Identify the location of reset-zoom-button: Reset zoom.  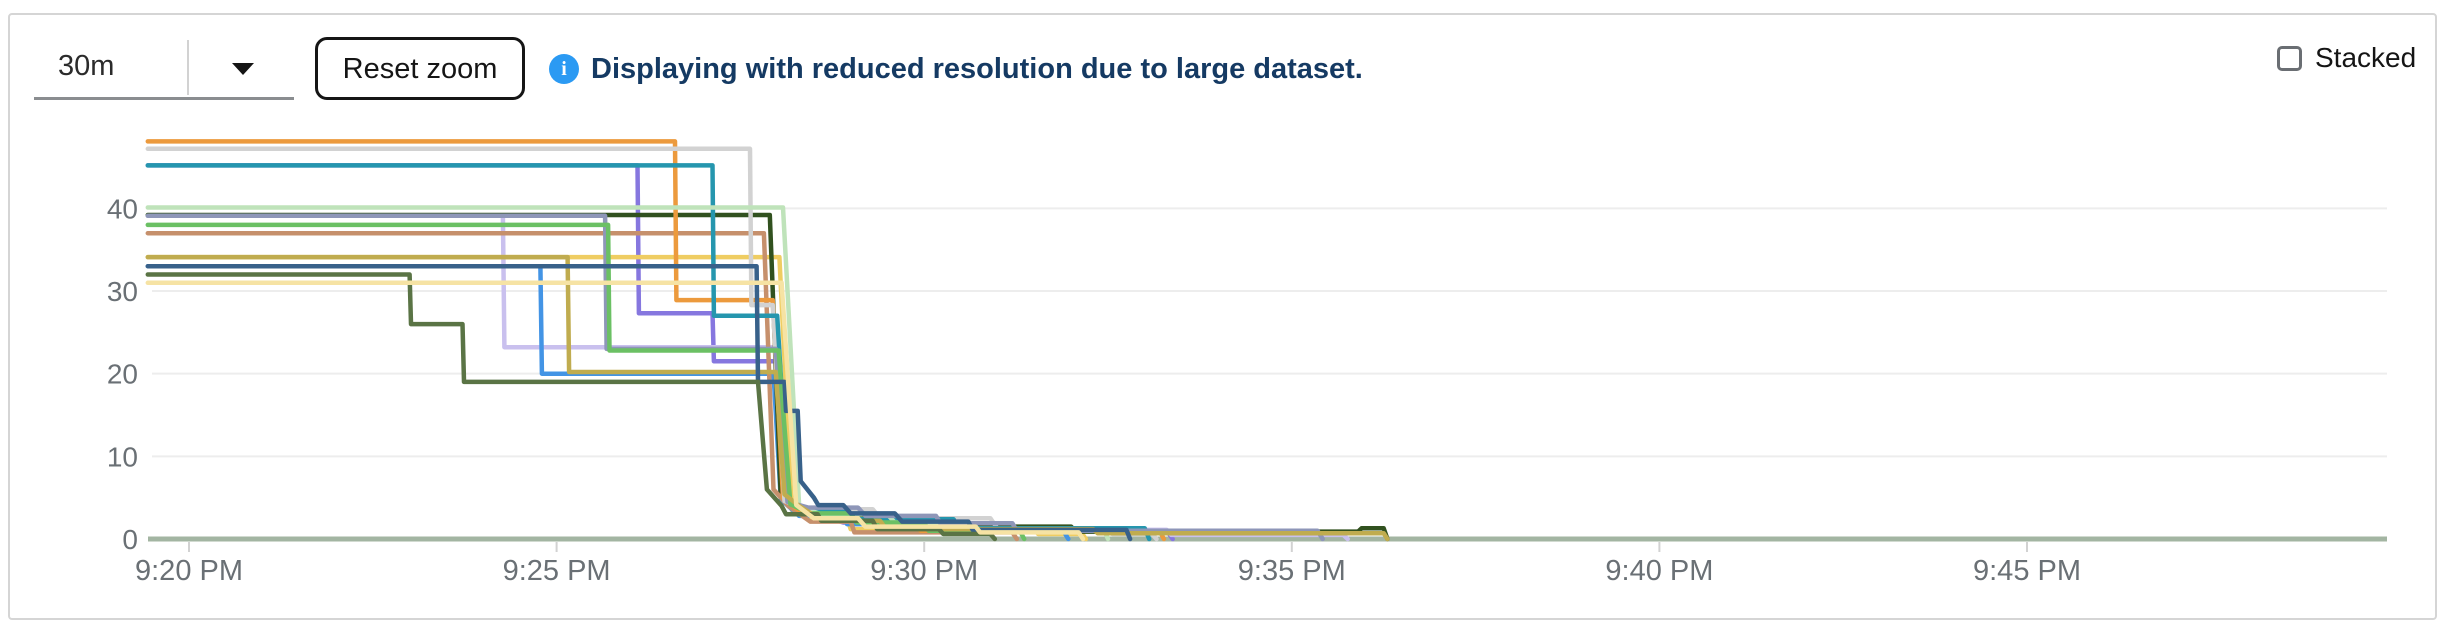
(420, 68).